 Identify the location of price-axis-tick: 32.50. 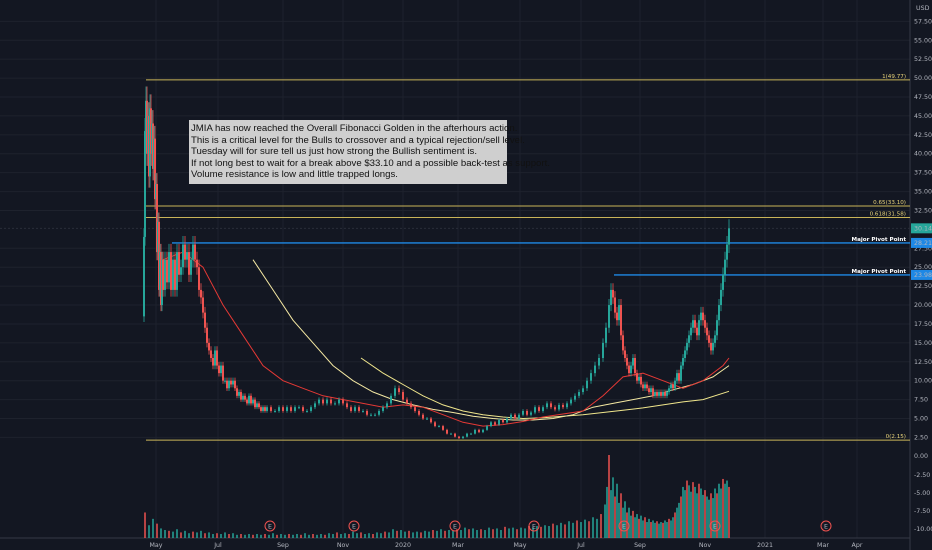
(923, 210).